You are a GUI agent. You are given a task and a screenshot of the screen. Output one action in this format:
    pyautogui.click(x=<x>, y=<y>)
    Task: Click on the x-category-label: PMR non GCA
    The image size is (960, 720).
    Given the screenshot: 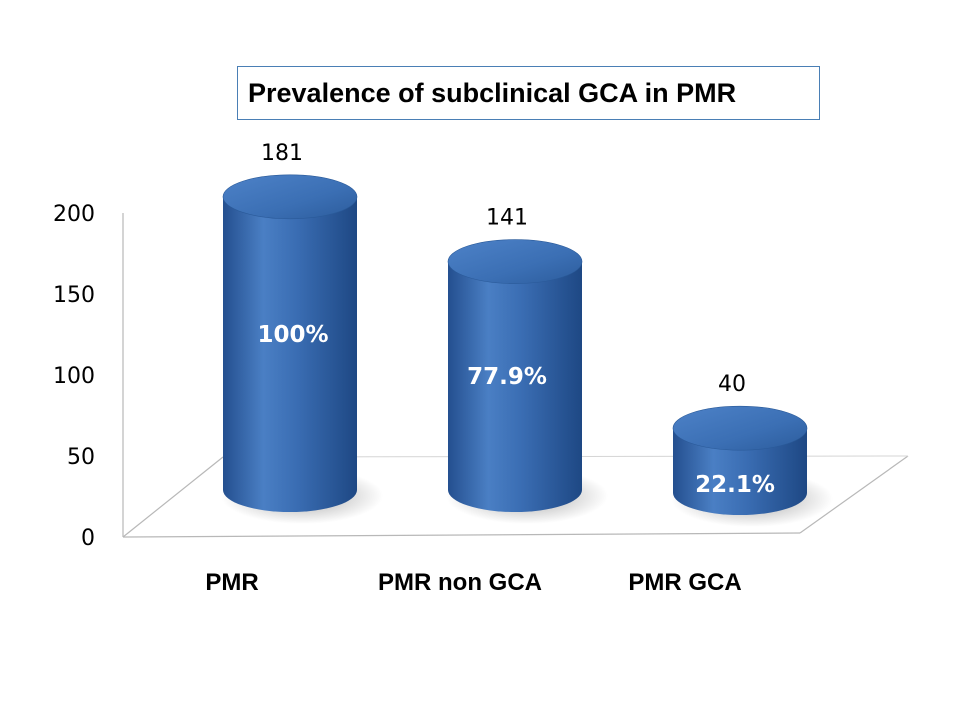 What is the action you would take?
    pyautogui.click(x=460, y=582)
    